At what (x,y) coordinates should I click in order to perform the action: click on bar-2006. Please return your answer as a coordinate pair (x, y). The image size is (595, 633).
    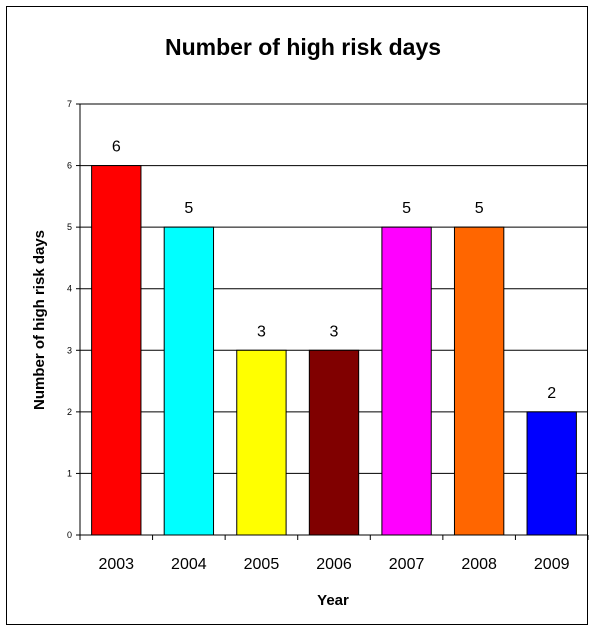
    Looking at the image, I should click on (334, 442).